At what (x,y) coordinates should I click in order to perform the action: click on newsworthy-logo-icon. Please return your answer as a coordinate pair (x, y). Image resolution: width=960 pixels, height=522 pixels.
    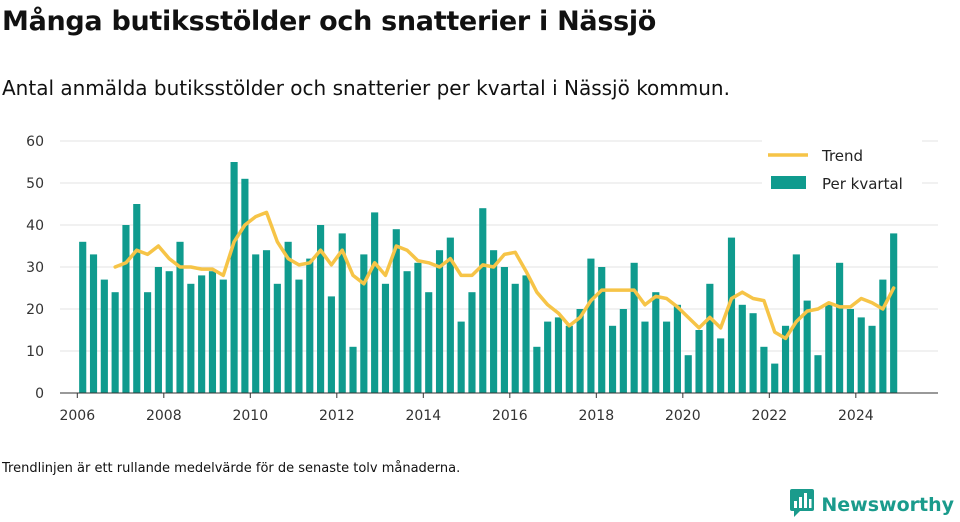
    Looking at the image, I should click on (802, 505).